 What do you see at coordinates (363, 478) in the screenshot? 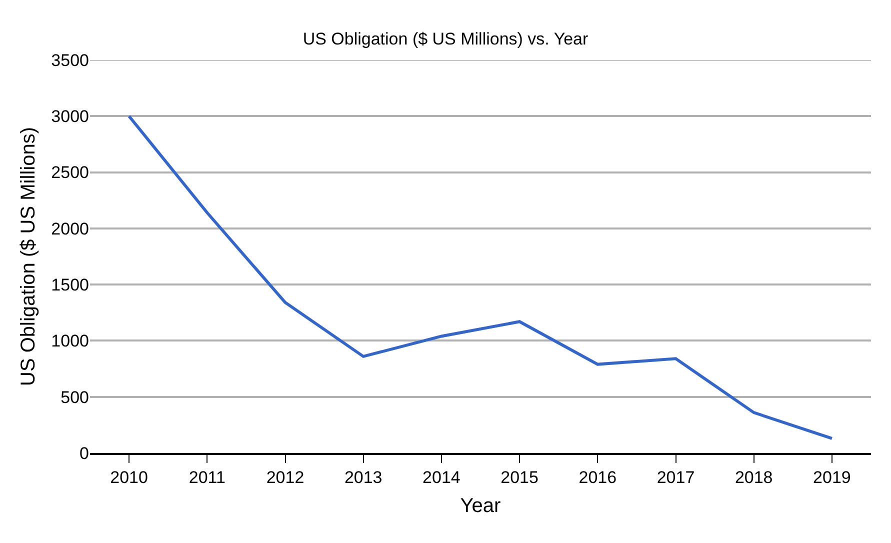
I see `x-tick-label: 2013` at bounding box center [363, 478].